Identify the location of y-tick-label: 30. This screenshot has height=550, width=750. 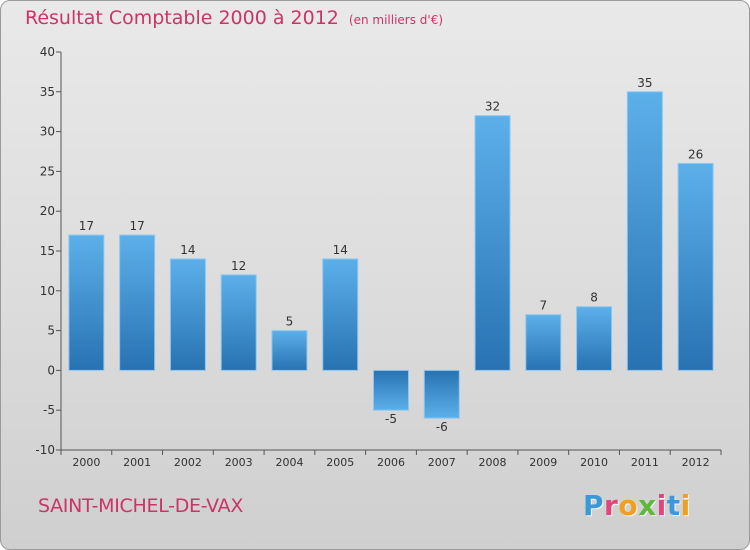
(47, 132).